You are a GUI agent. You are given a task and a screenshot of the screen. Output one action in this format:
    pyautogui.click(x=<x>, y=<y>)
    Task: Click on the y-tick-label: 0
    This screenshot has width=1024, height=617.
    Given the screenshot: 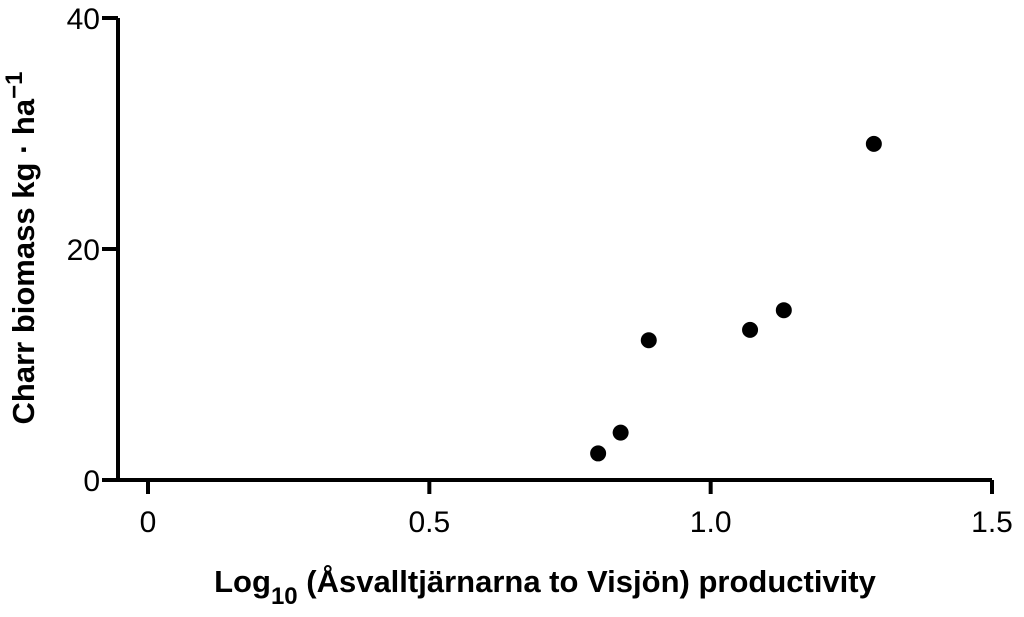 What is the action you would take?
    pyautogui.click(x=91, y=481)
    